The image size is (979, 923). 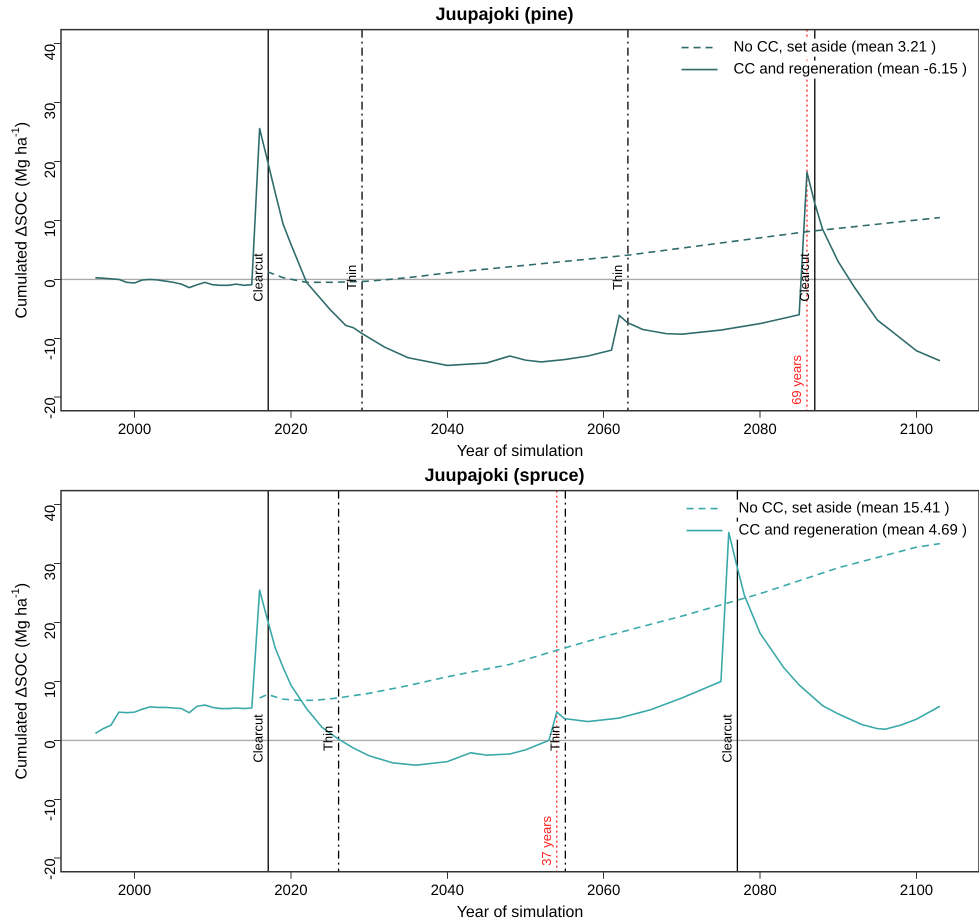 What do you see at coordinates (504, 14) in the screenshot?
I see `chart-title: Juupajoki (pine)` at bounding box center [504, 14].